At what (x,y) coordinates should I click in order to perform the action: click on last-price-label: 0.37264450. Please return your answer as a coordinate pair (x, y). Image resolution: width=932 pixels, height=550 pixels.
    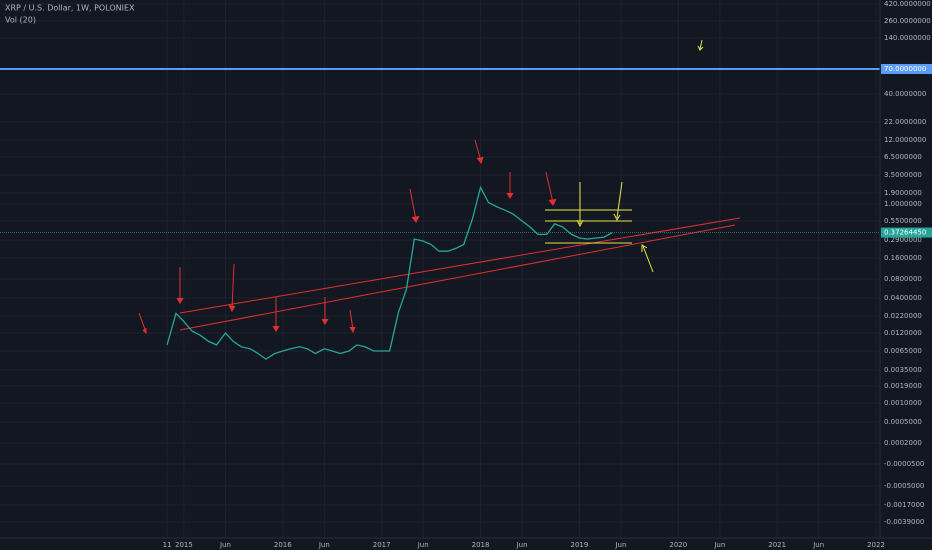
    Looking at the image, I should click on (905, 233).